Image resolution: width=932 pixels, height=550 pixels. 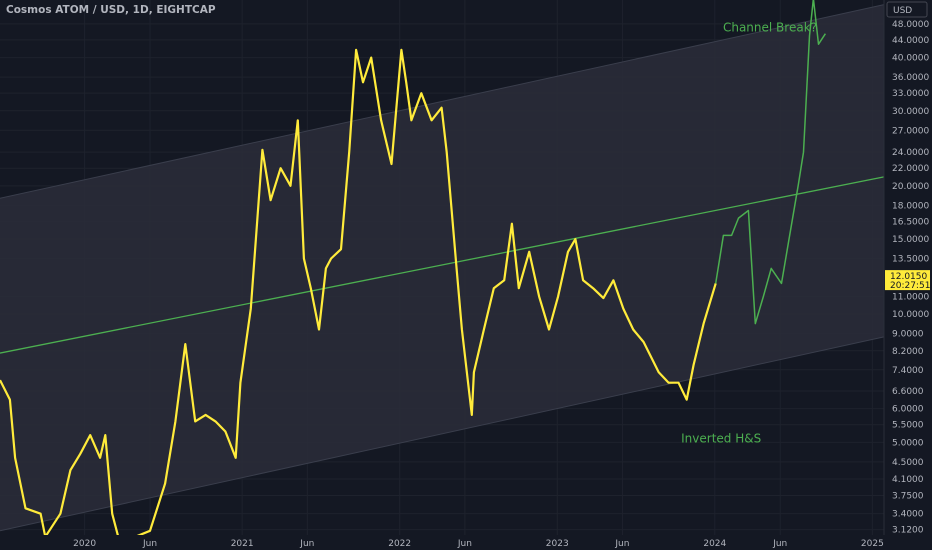 What do you see at coordinates (910, 25) in the screenshot?
I see `y-tick-label: 48.0000` at bounding box center [910, 25].